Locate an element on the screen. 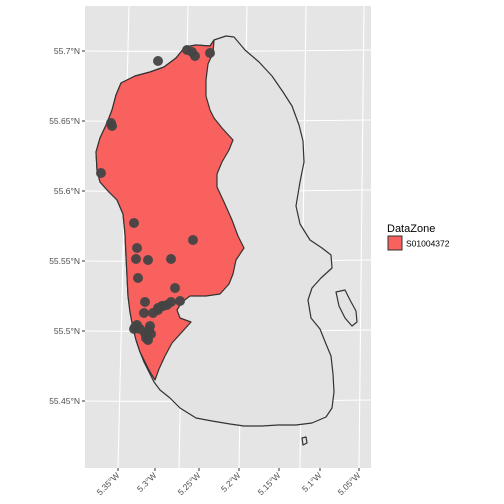 The height and width of the screenshot is (504, 504). y-tick-label: 55.5°N is located at coordinates (67, 331).